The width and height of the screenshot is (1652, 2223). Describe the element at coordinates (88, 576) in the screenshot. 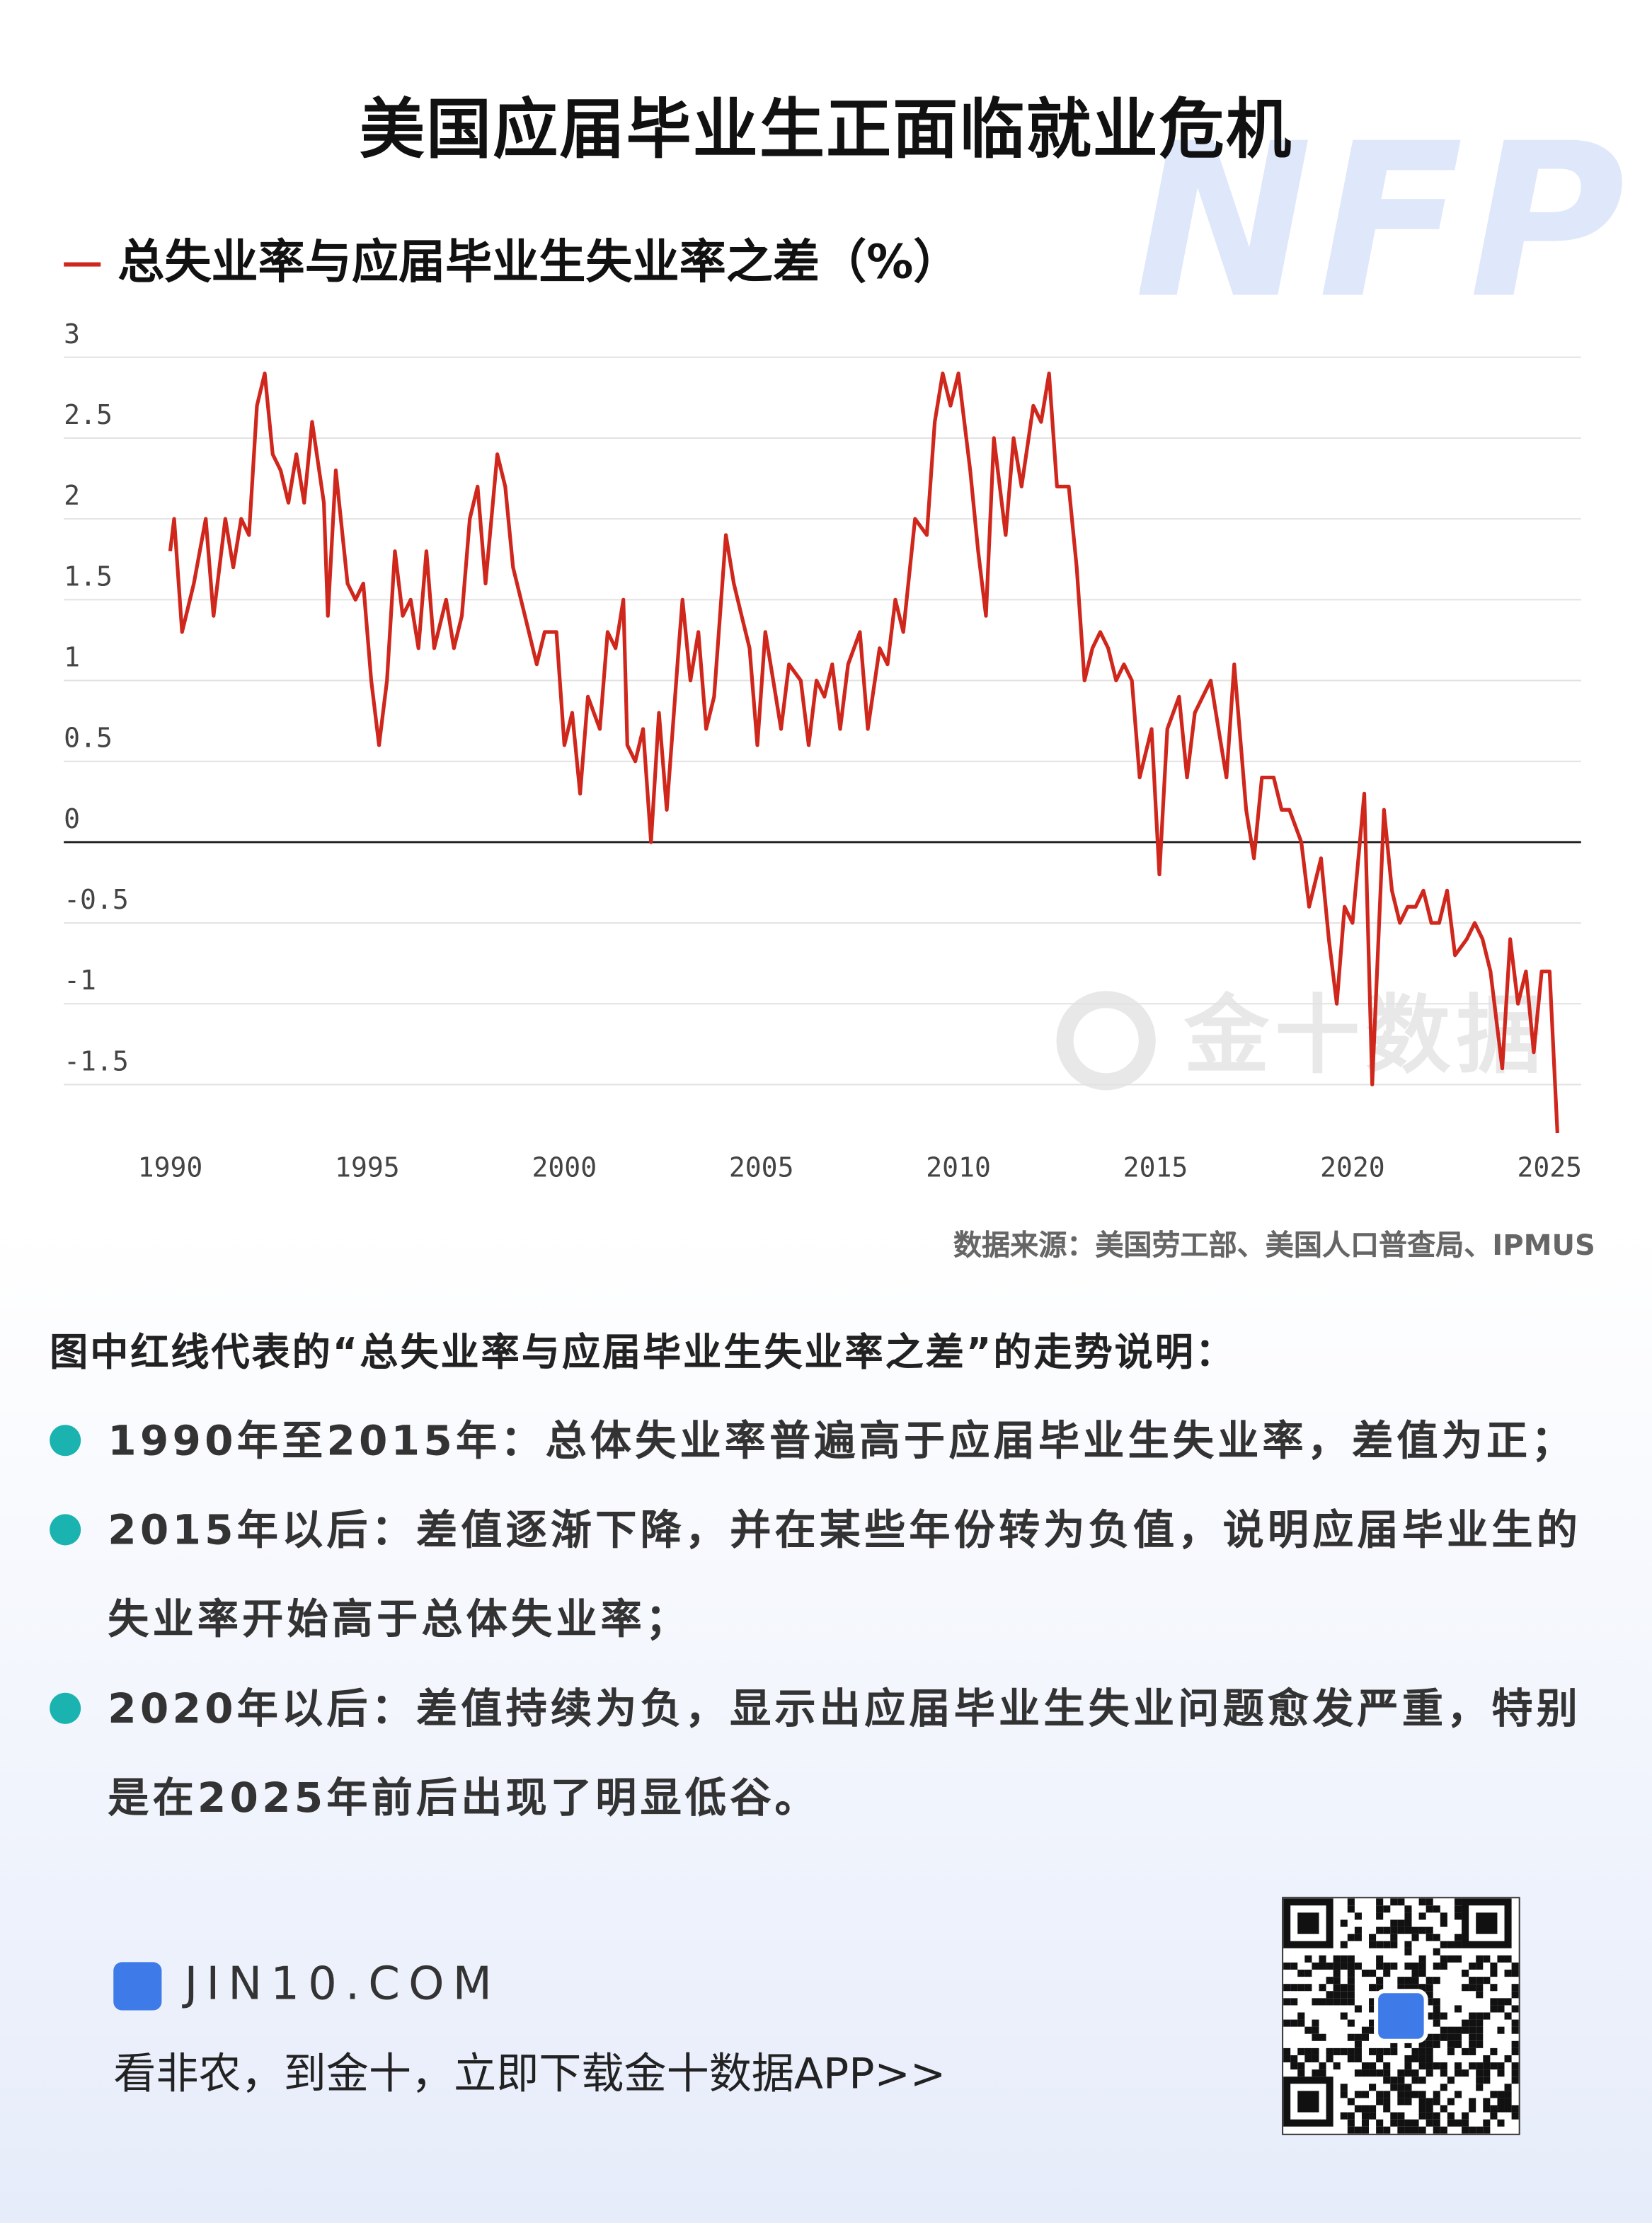

I see `y-tick-label: 1.5` at that location.